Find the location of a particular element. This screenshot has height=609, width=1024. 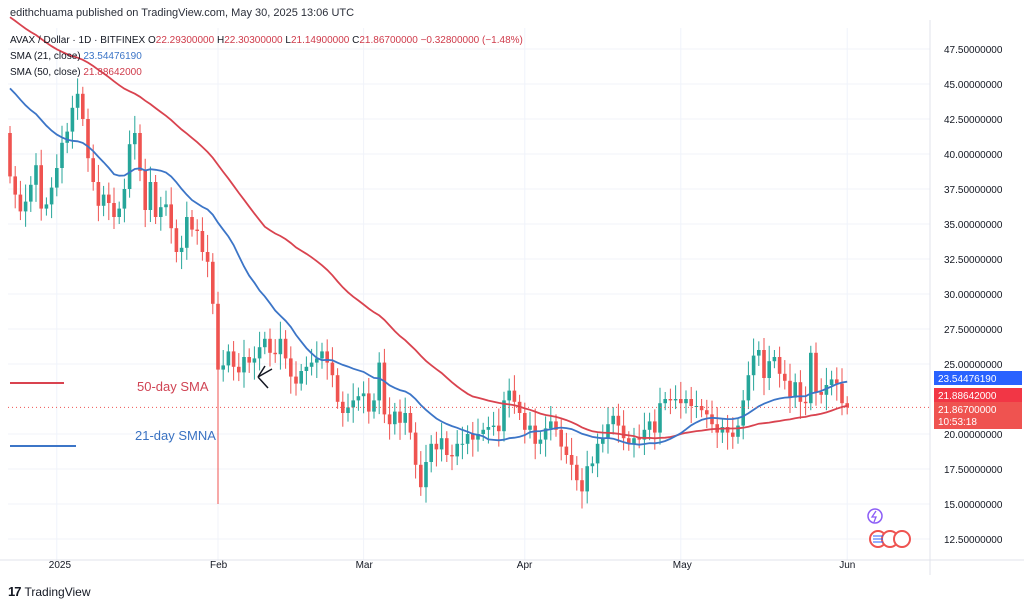

y-tick-label: 15.00000000 is located at coordinates (973, 505).